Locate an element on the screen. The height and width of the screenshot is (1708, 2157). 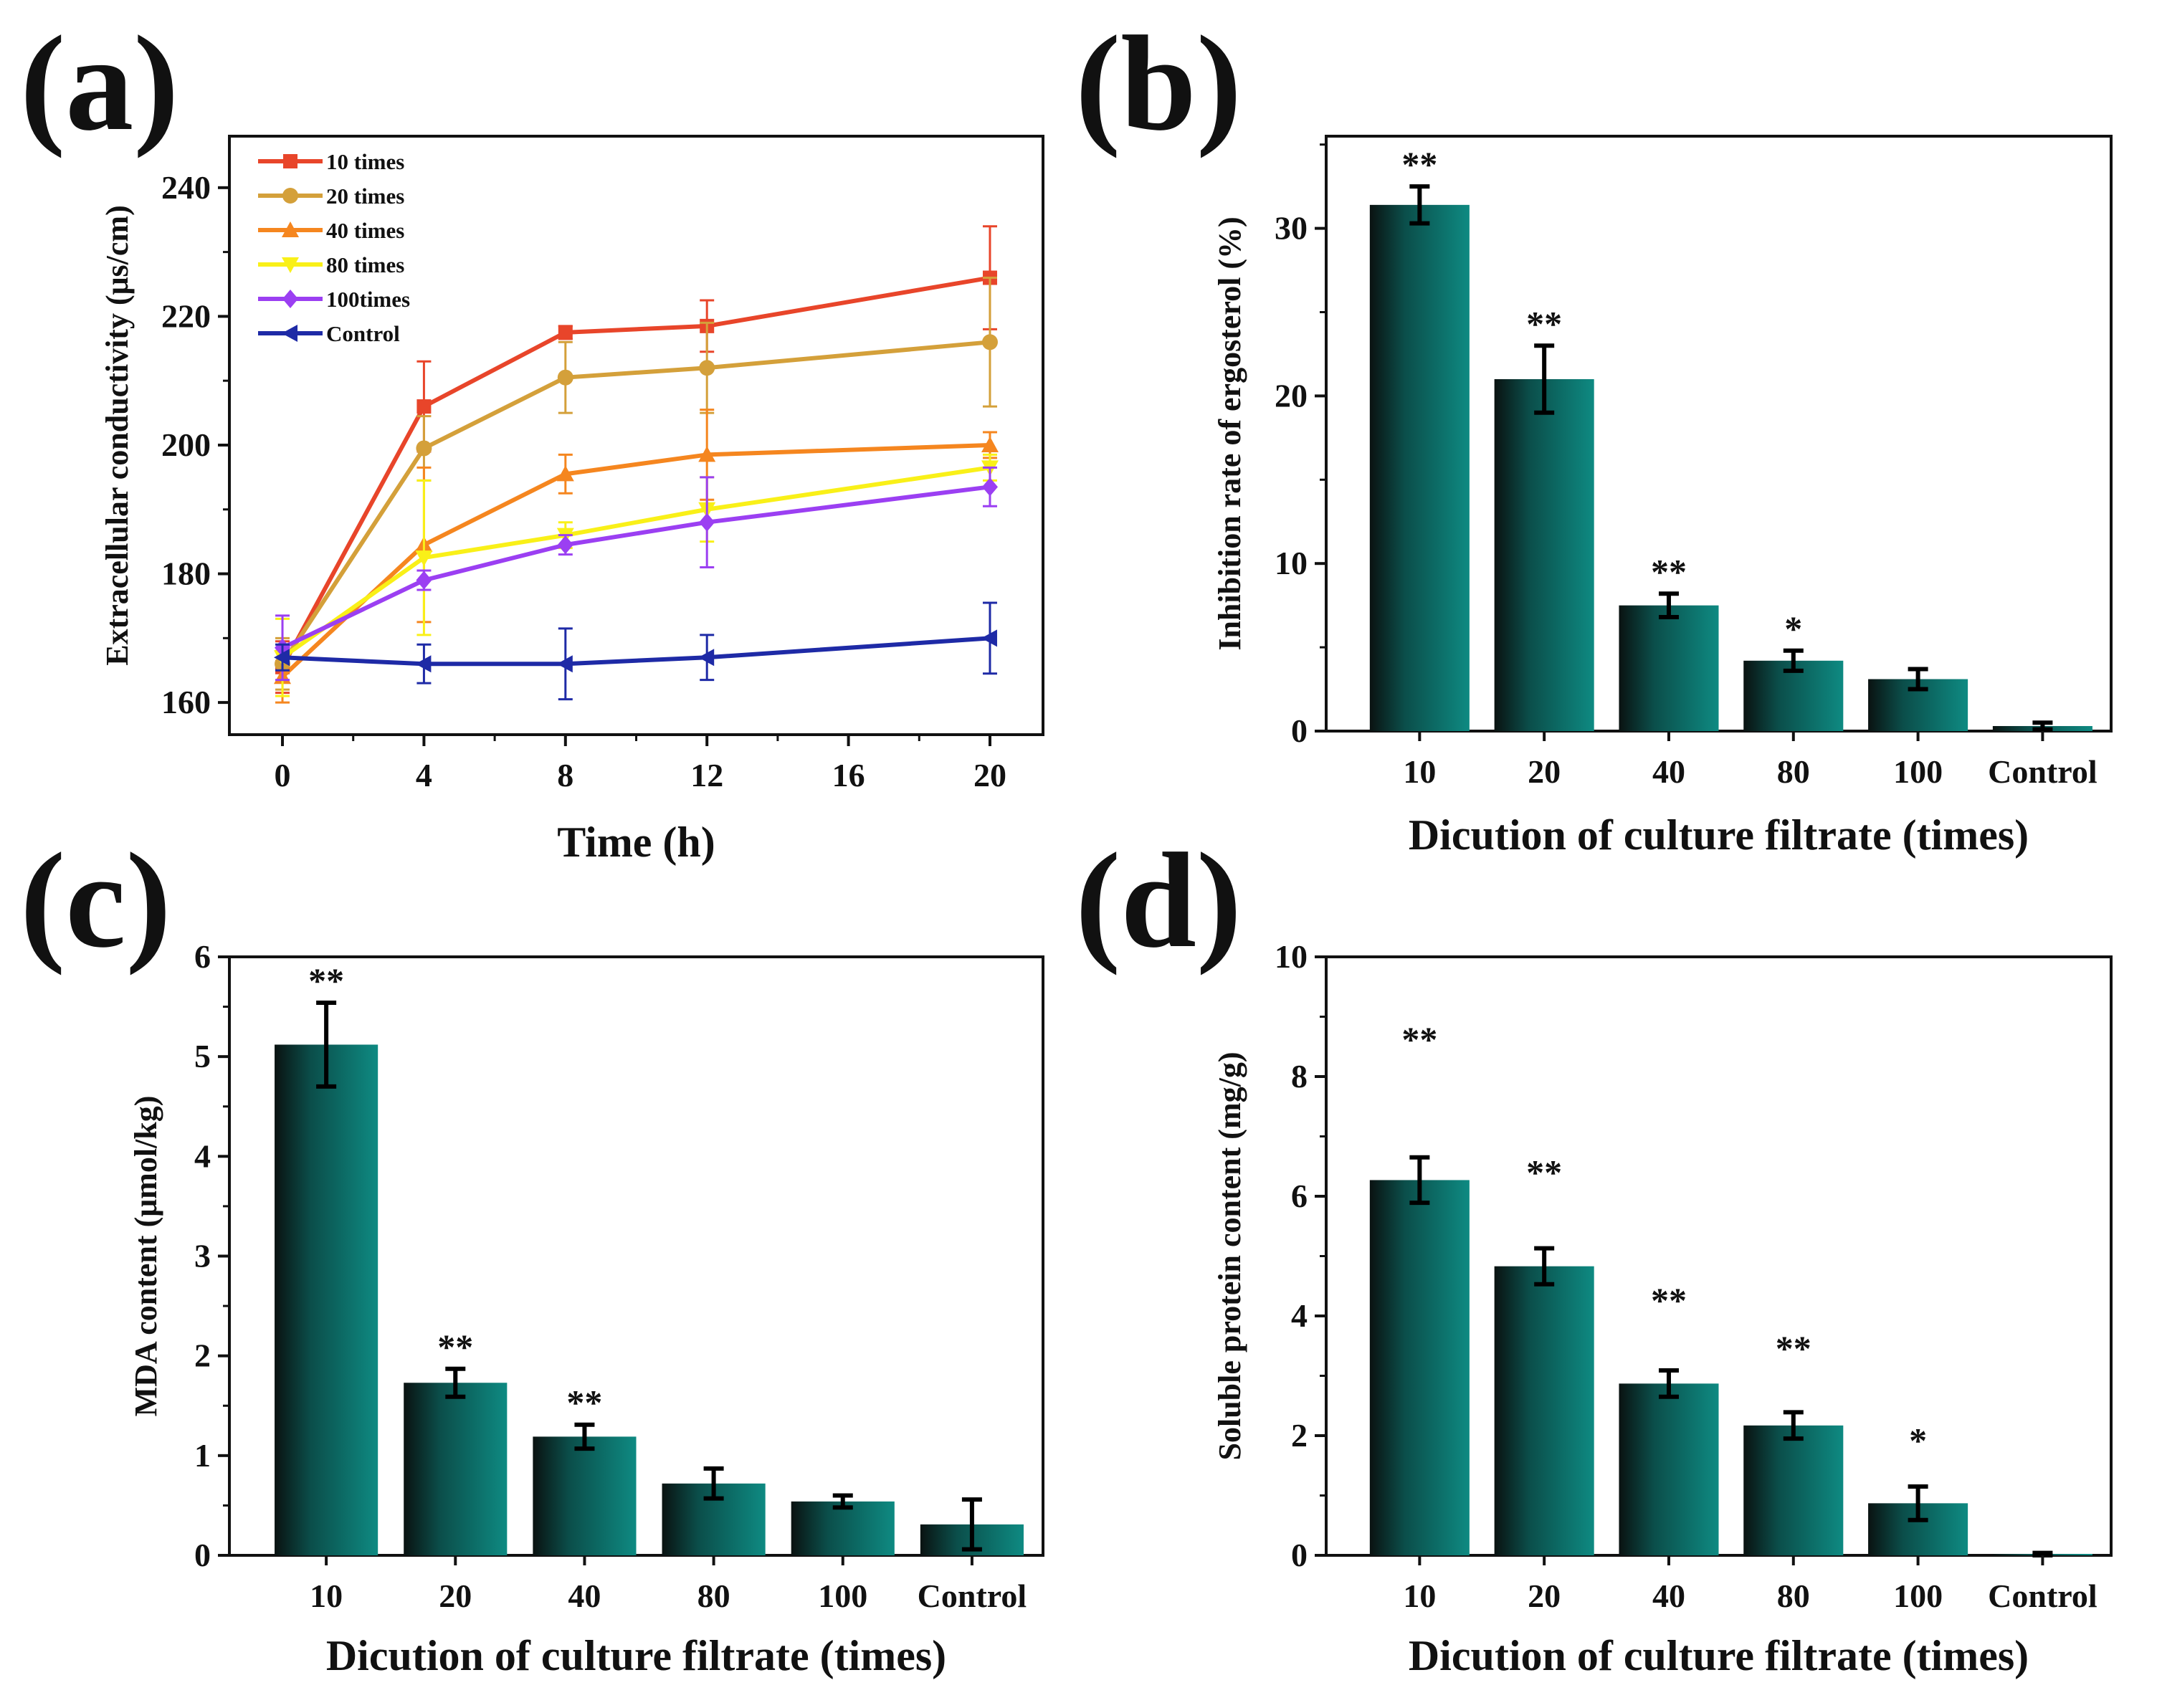
y-tick-label: 30 is located at coordinates (1291, 228).